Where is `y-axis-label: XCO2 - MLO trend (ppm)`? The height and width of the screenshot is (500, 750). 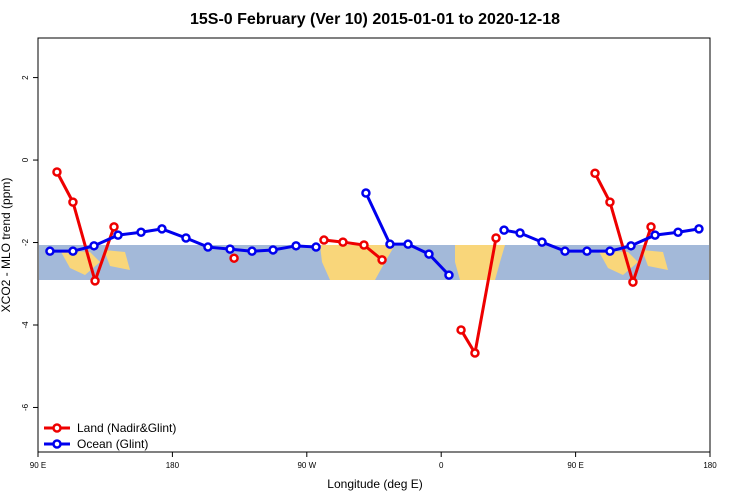 y-axis-label: XCO2 - MLO trend (ppm) is located at coordinates (6, 245).